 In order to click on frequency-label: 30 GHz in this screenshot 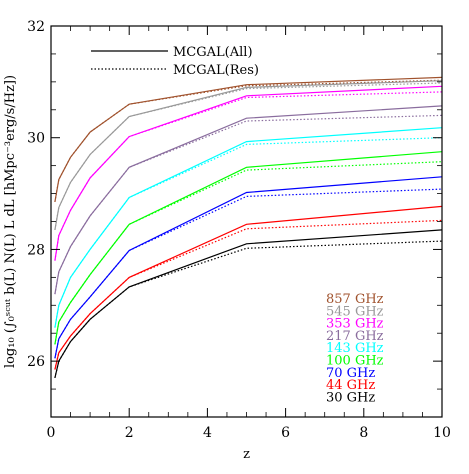, I will do `click(350, 397)`.